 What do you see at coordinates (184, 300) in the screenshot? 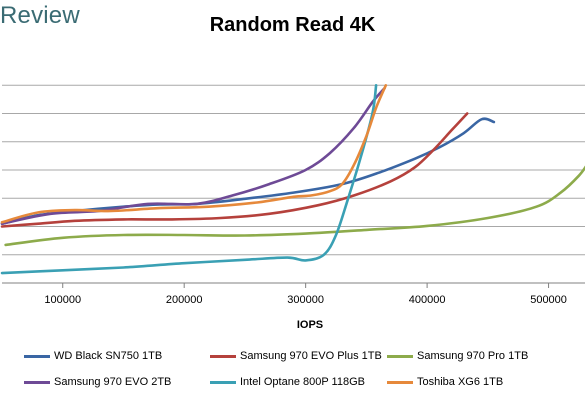
I see `x-tick-label-200000: 200000` at bounding box center [184, 300].